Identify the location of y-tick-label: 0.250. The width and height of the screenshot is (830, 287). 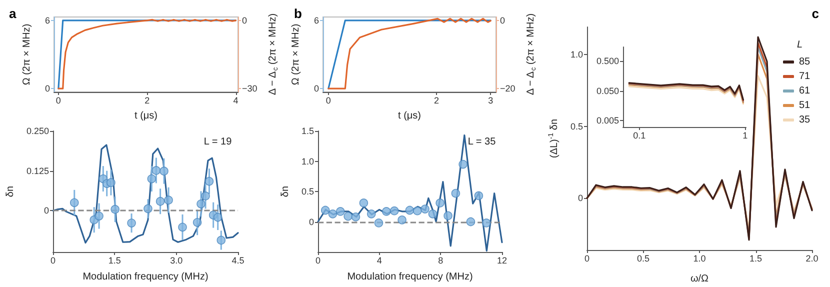
(37, 131).